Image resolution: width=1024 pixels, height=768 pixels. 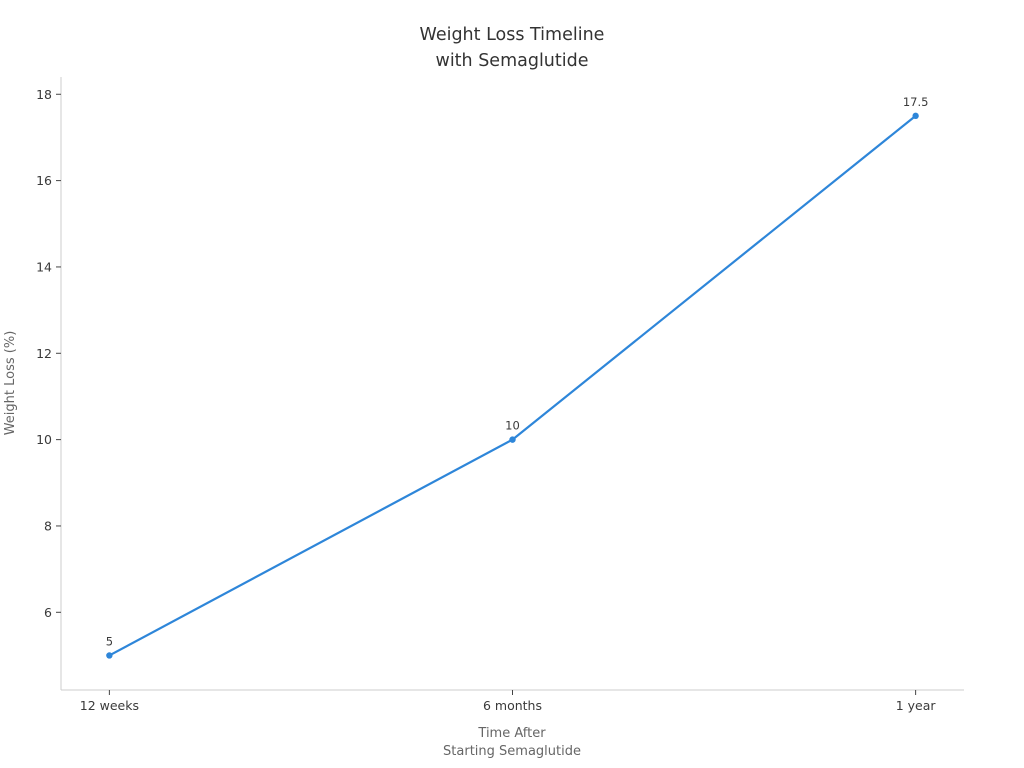 I want to click on x-axis-label-line1: Time After, so click(x=511, y=733).